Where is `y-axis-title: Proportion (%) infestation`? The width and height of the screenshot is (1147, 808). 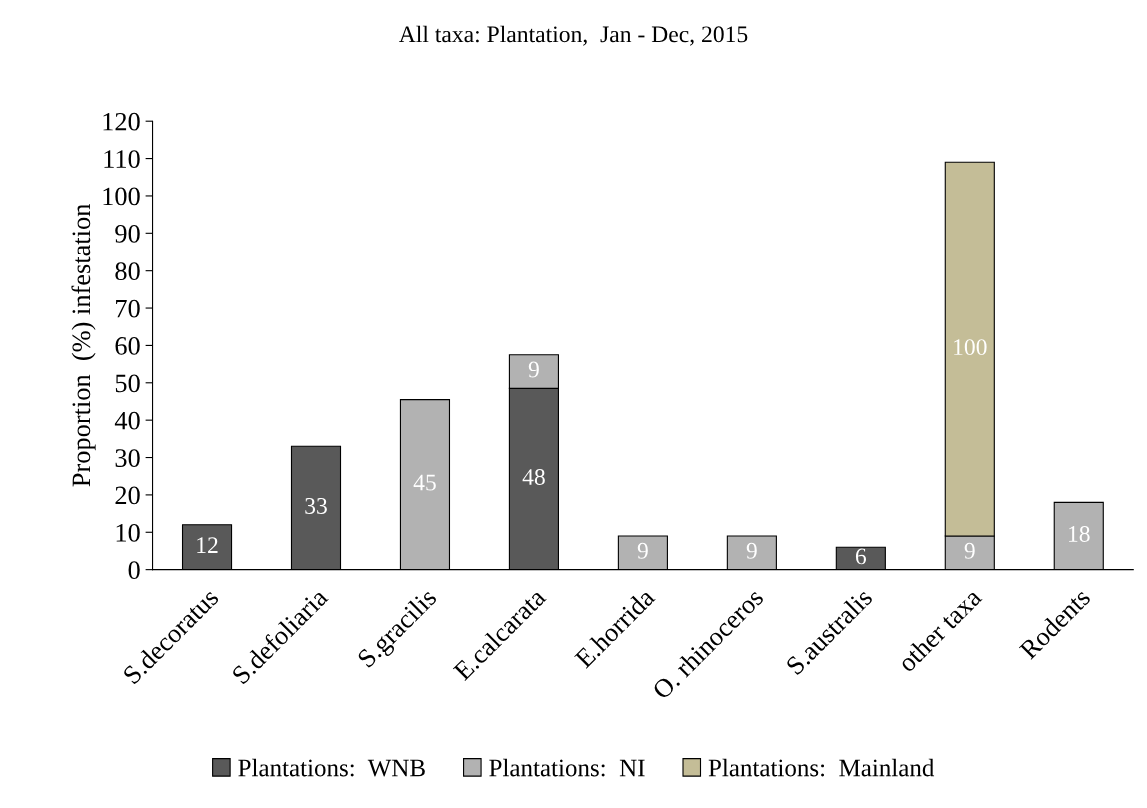
y-axis-title: Proportion (%) infestation is located at coordinates (83, 345).